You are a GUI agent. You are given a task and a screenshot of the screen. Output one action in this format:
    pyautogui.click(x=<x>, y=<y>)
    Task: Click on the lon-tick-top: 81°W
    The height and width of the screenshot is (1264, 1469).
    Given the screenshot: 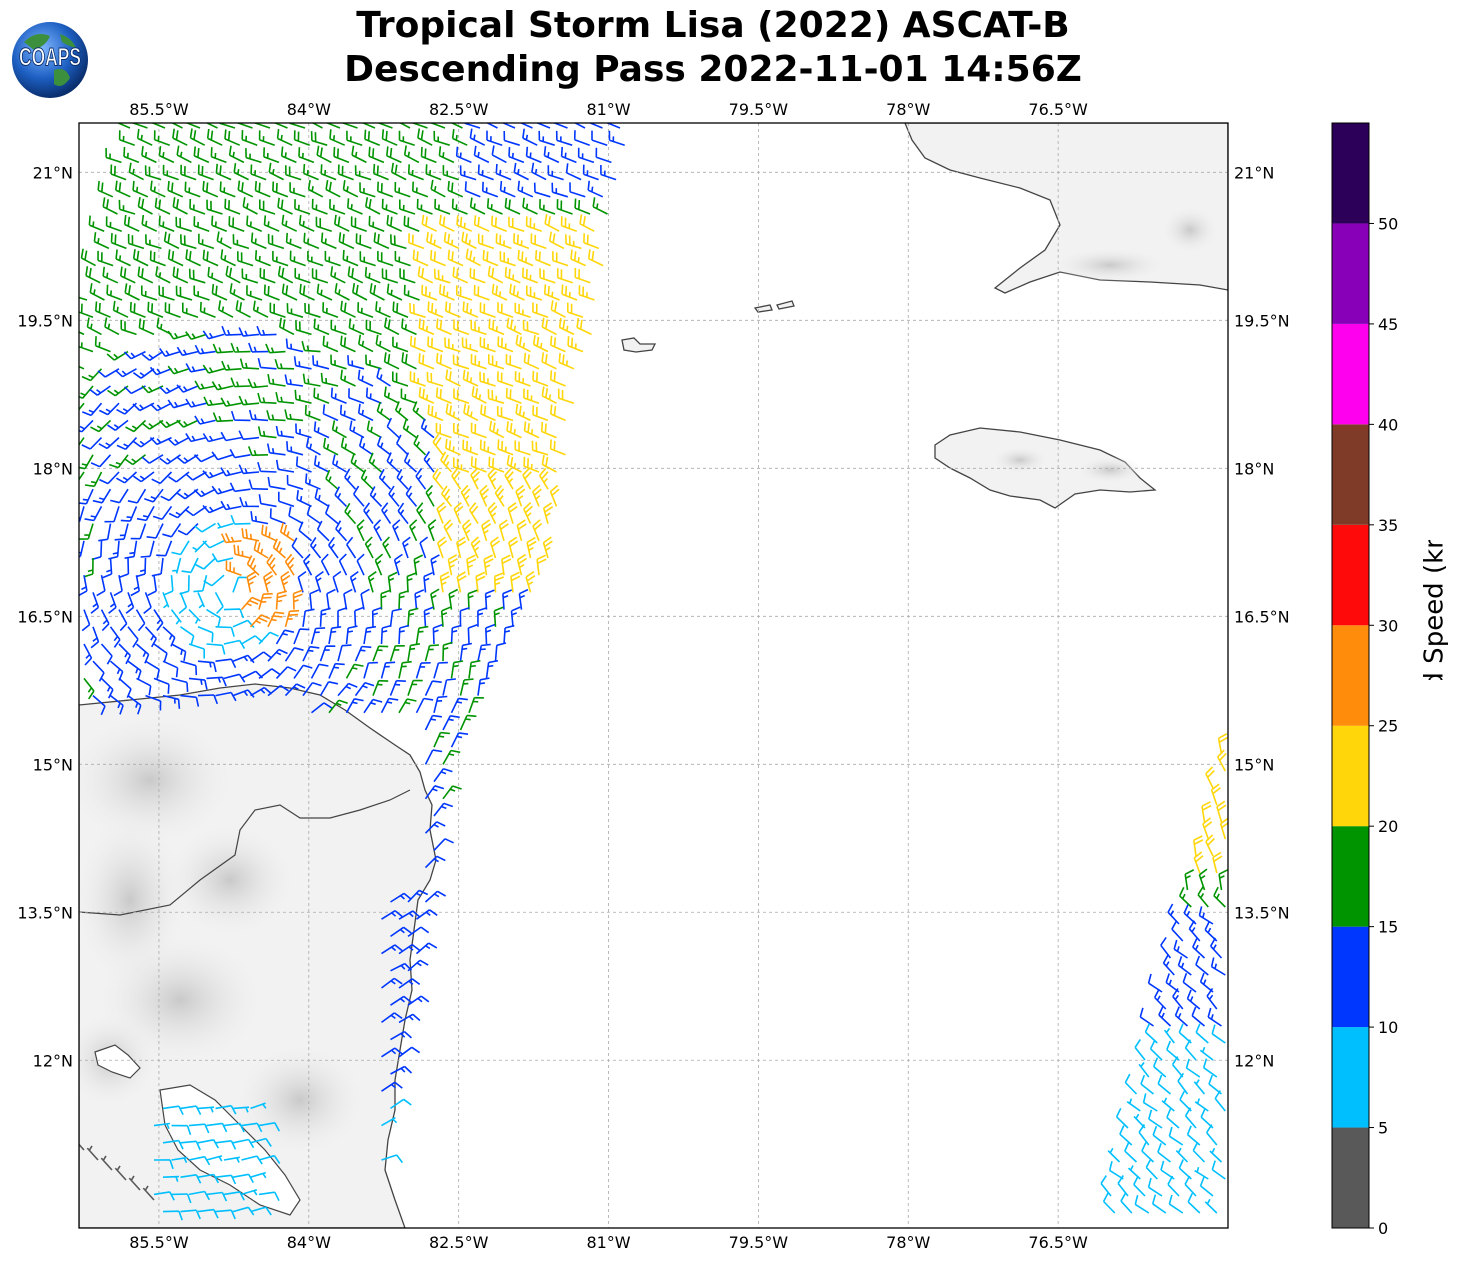 What is the action you would take?
    pyautogui.click(x=608, y=109)
    